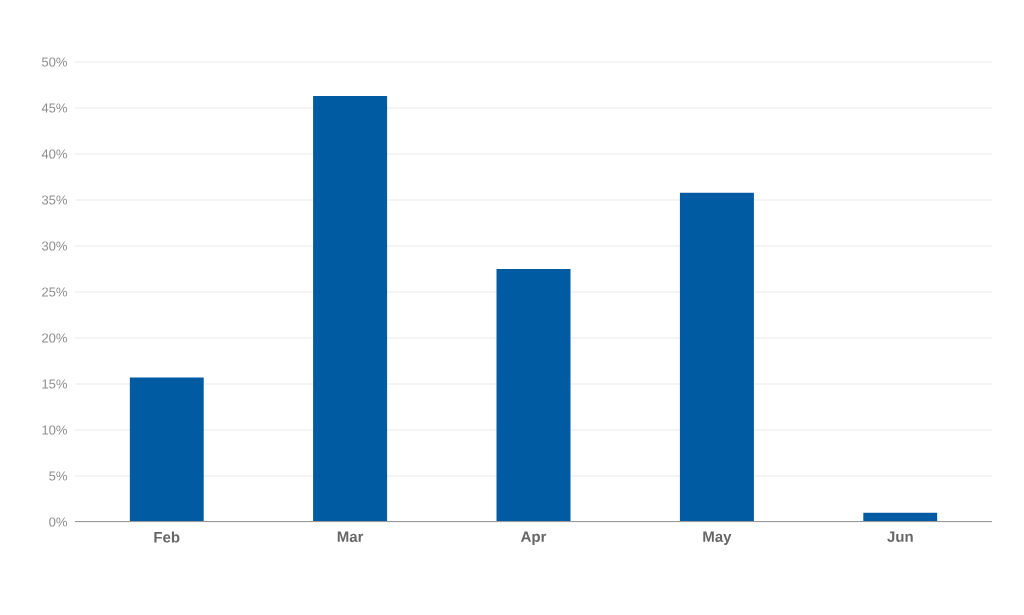 This screenshot has height=615, width=1024. What do you see at coordinates (350, 536) in the screenshot?
I see `x-tick-label: Mar` at bounding box center [350, 536].